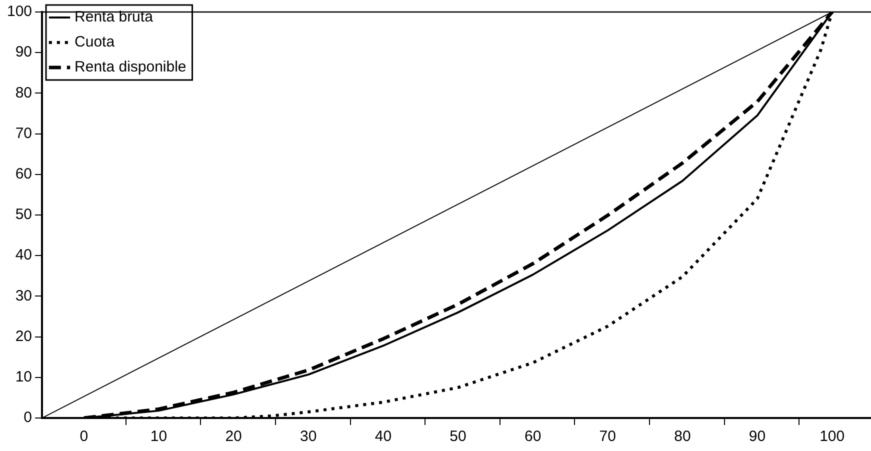  Describe the element at coordinates (23, 133) in the screenshot. I see `y-tick-label: 70` at that location.